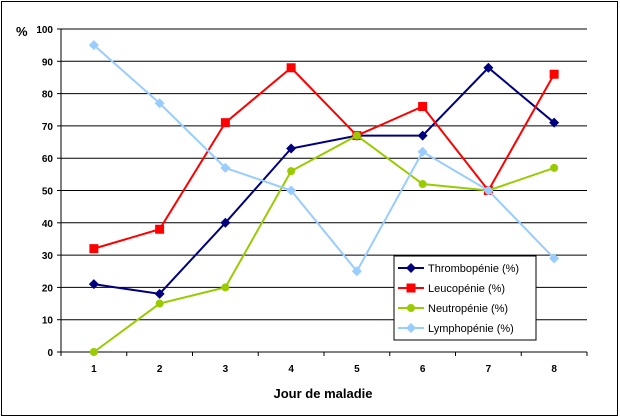  Describe the element at coordinates (48, 224) in the screenshot. I see `y-tick-label-40: 40` at that location.